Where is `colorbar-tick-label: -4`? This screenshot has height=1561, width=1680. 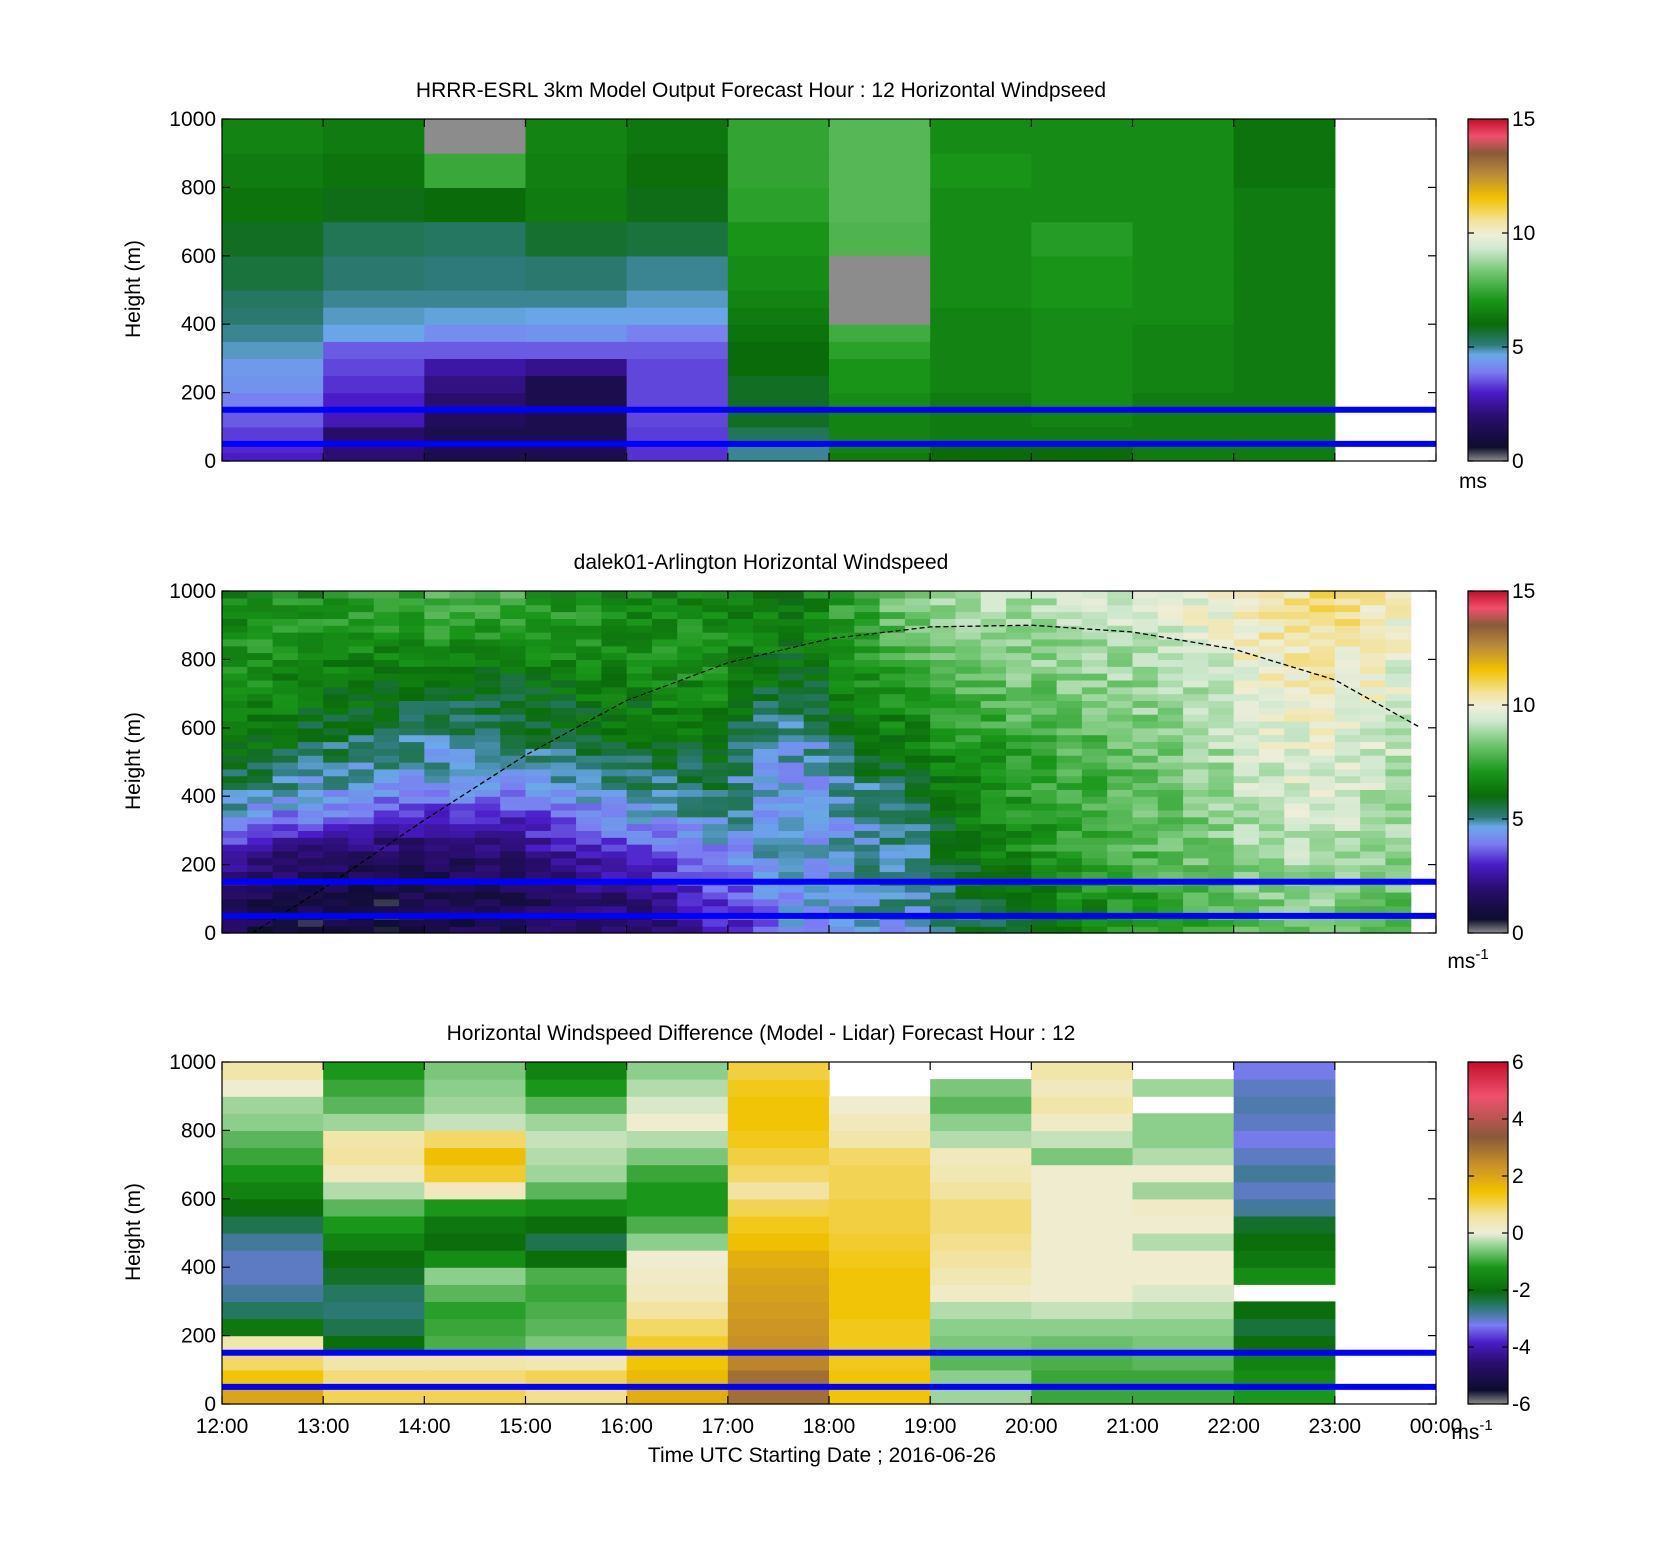
colorbar-tick-label: -4 is located at coordinates (1521, 1347).